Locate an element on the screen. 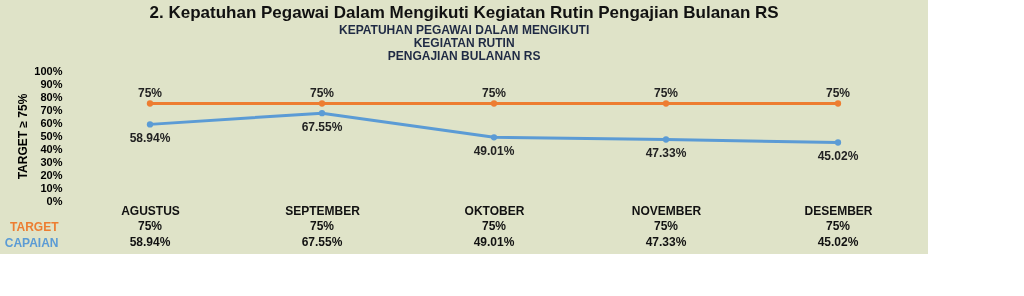 This screenshot has height=296, width=1024. y-tick-label: 40% is located at coordinates (51, 148).